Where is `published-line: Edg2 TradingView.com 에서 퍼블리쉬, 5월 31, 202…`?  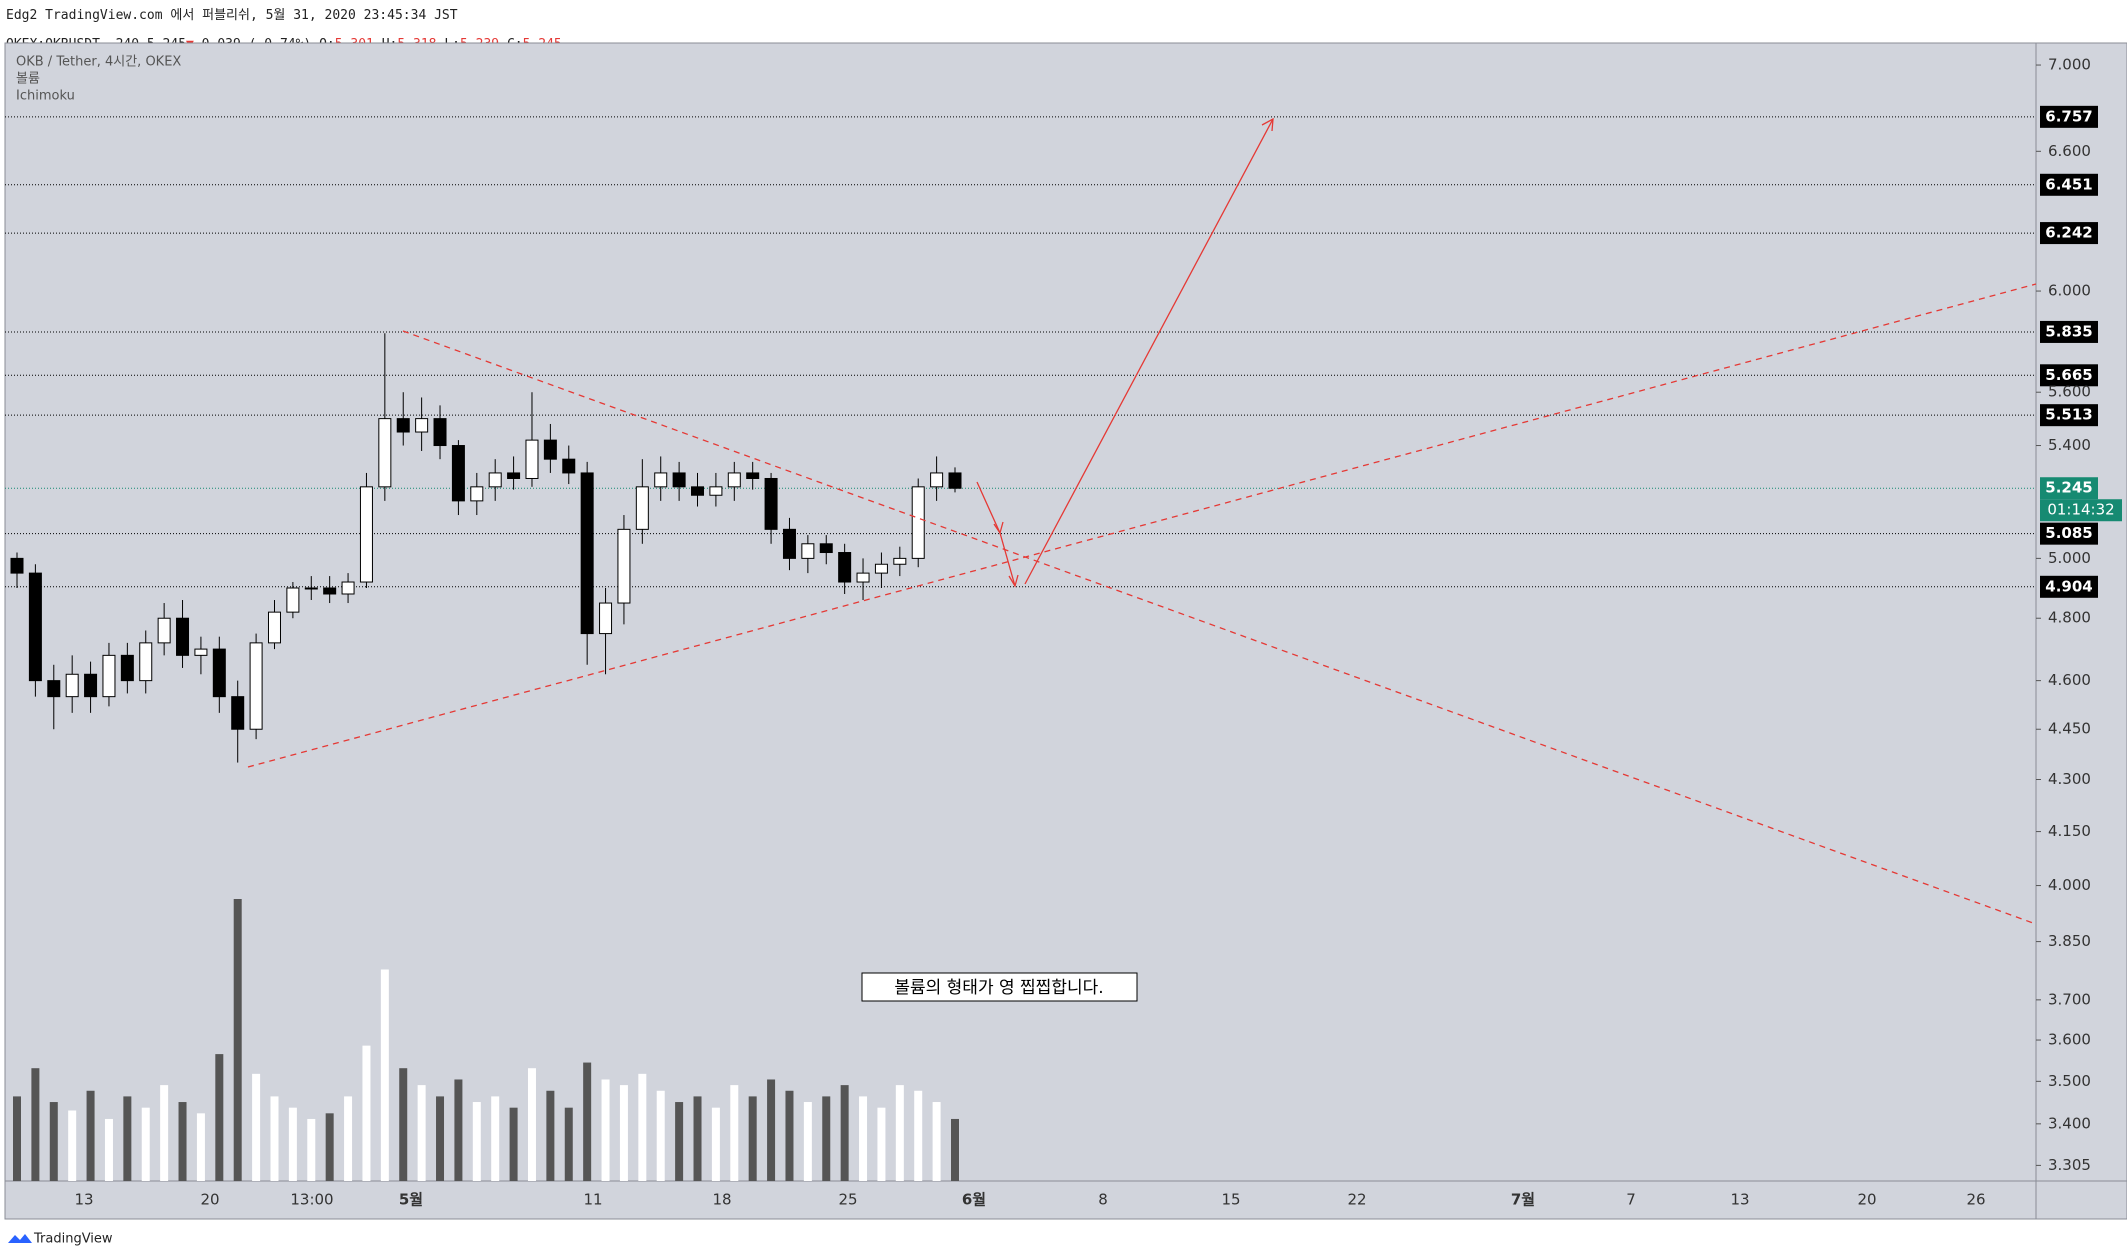
published-line: Edg2 TradingView.com 에서 퍼블리쉬, 5월 31, 202… is located at coordinates (232, 15).